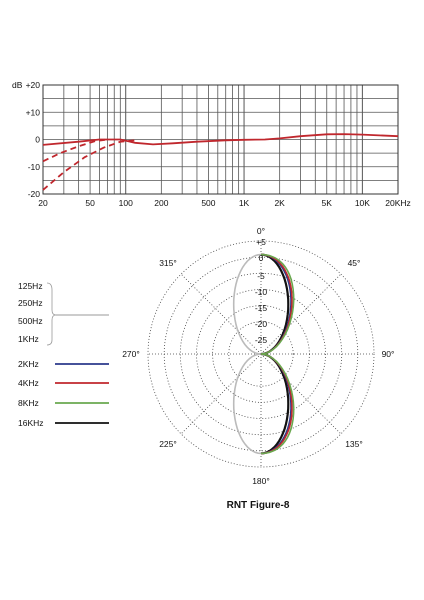 Image resolution: width=424 pixels, height=600 pixels. Describe the element at coordinates (261, 292) in the screenshot. I see `polar-r-label: -10` at that location.